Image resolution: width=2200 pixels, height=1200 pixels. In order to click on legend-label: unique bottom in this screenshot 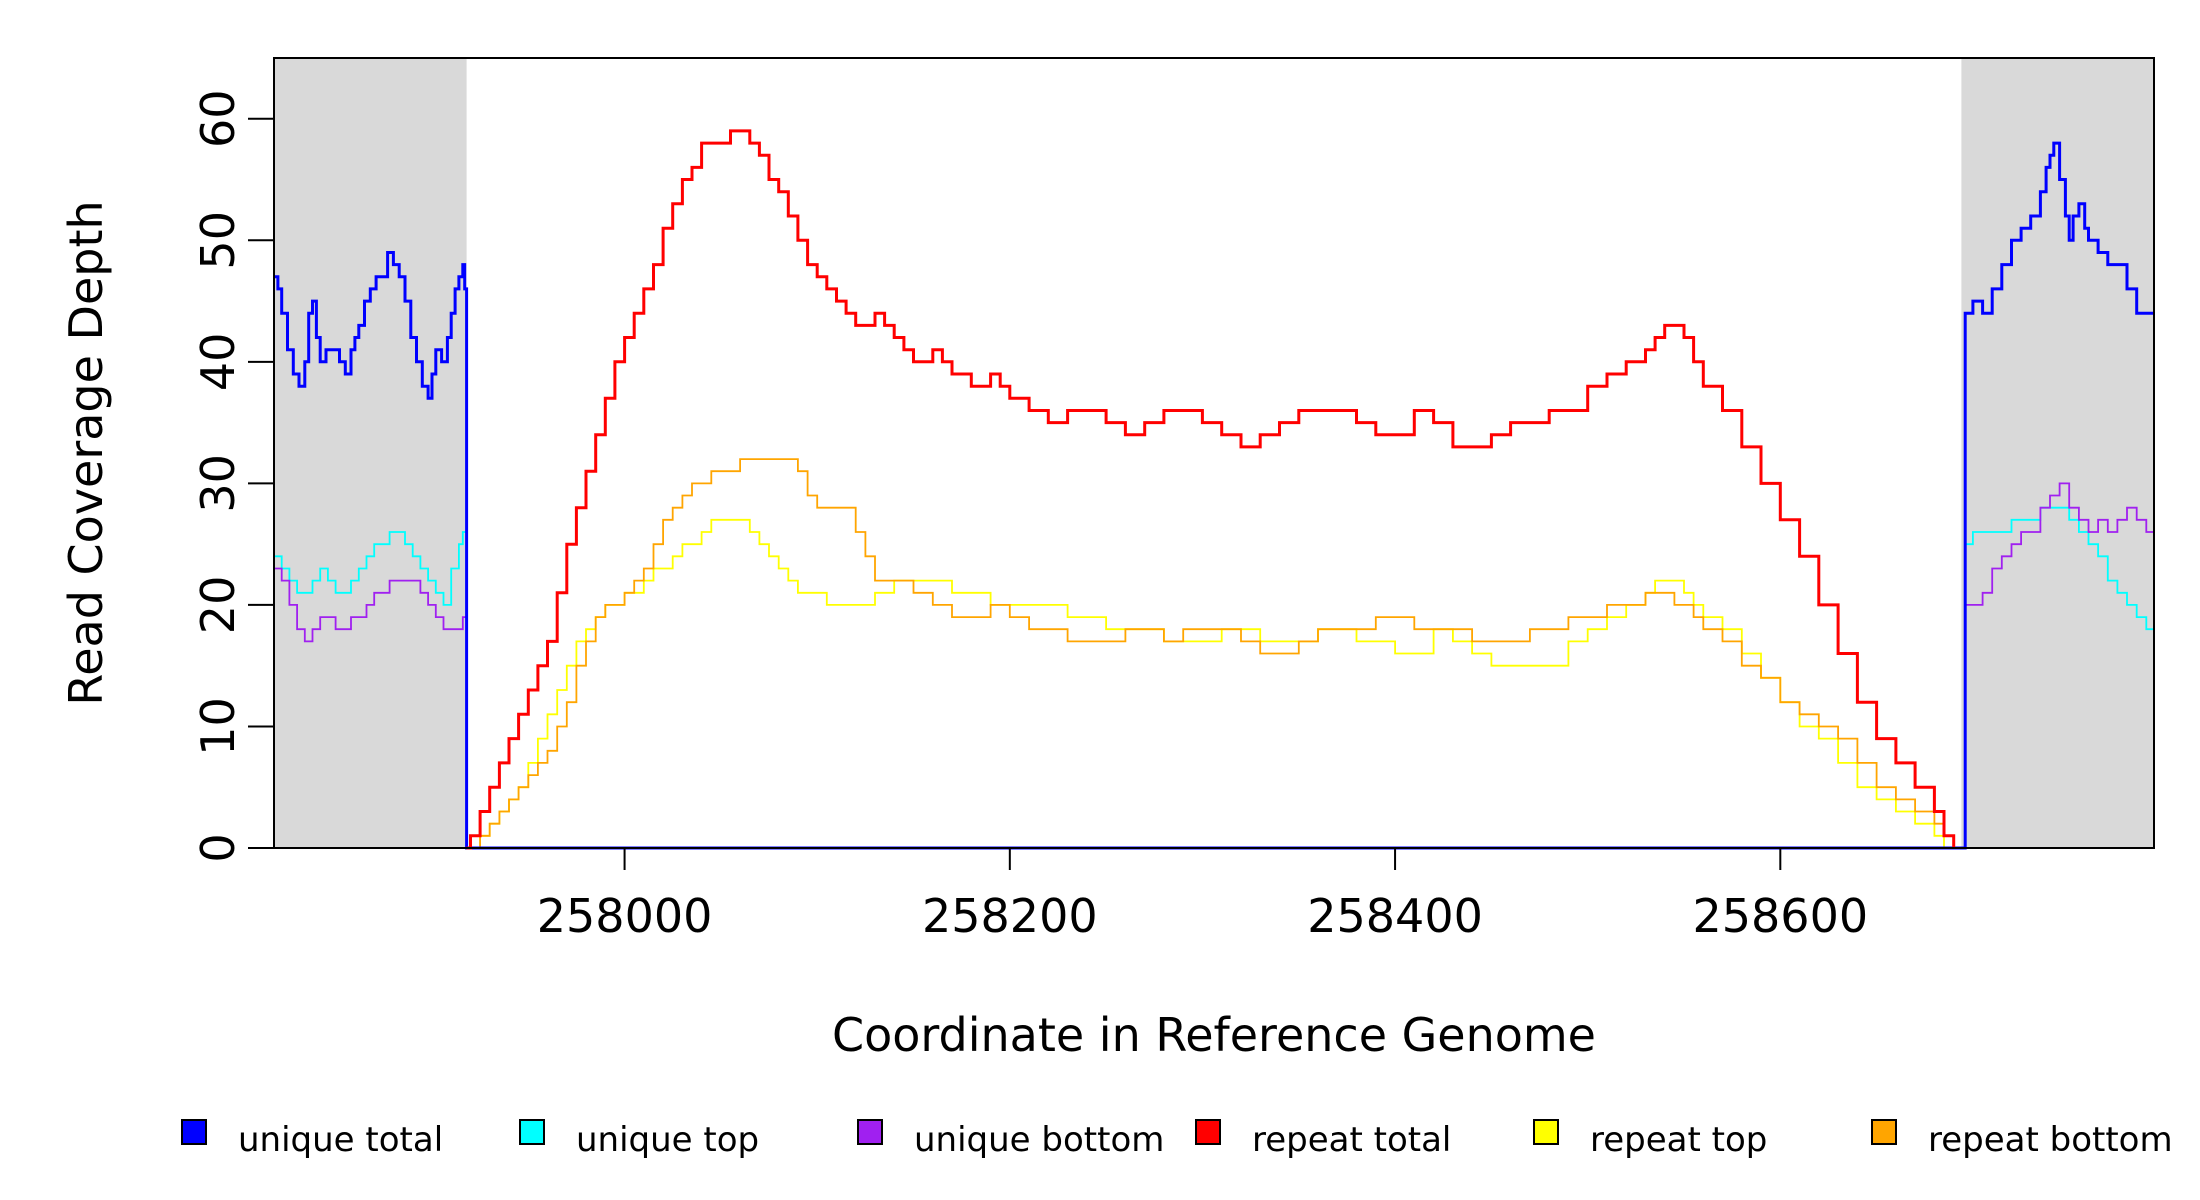, I will do `click(1039, 1140)`.